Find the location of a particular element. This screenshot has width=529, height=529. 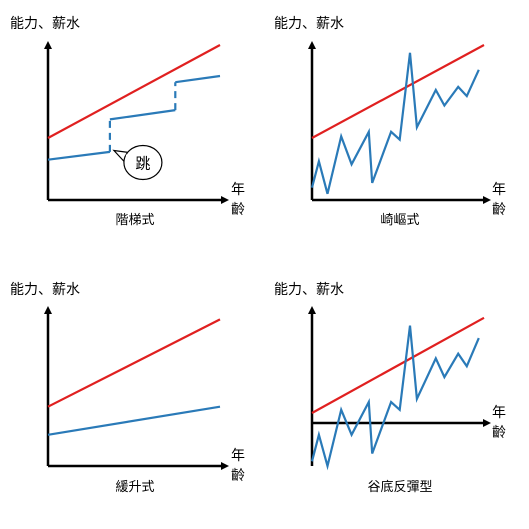

callout-bubble is located at coordinates (143, 162).